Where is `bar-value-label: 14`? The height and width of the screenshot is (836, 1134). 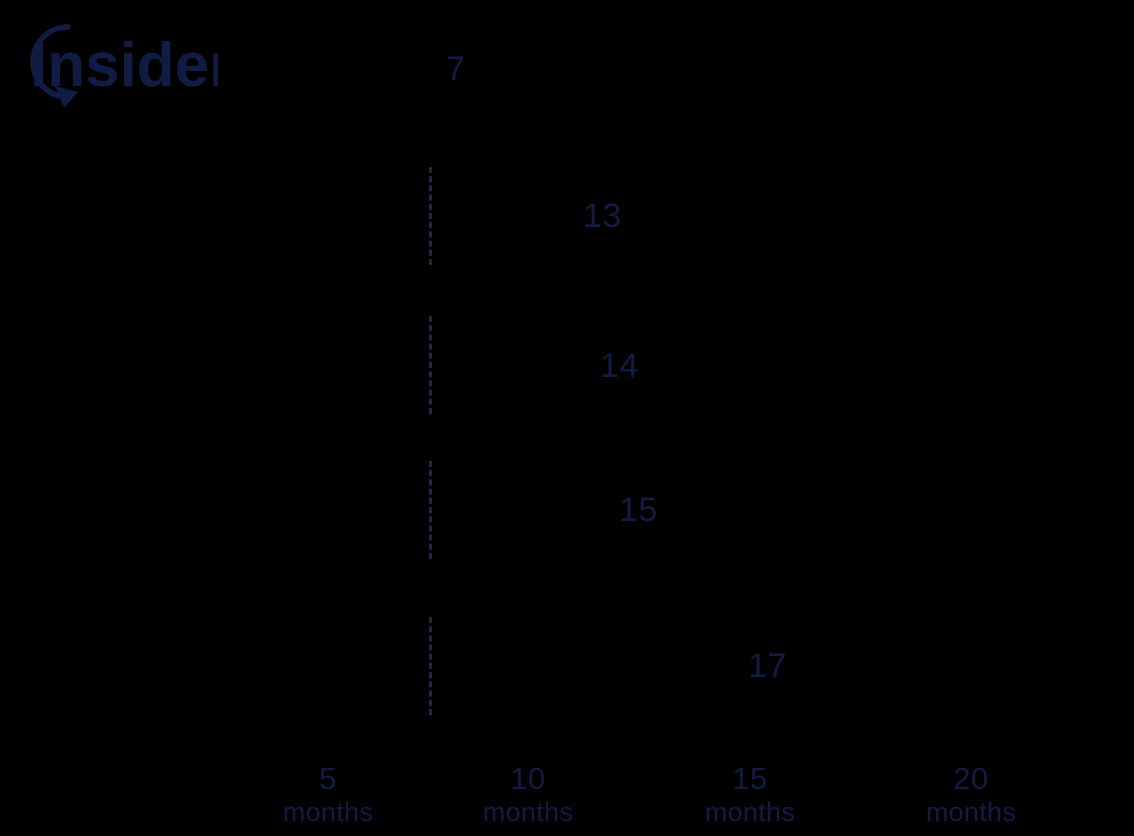
bar-value-label: 14 is located at coordinates (619, 366).